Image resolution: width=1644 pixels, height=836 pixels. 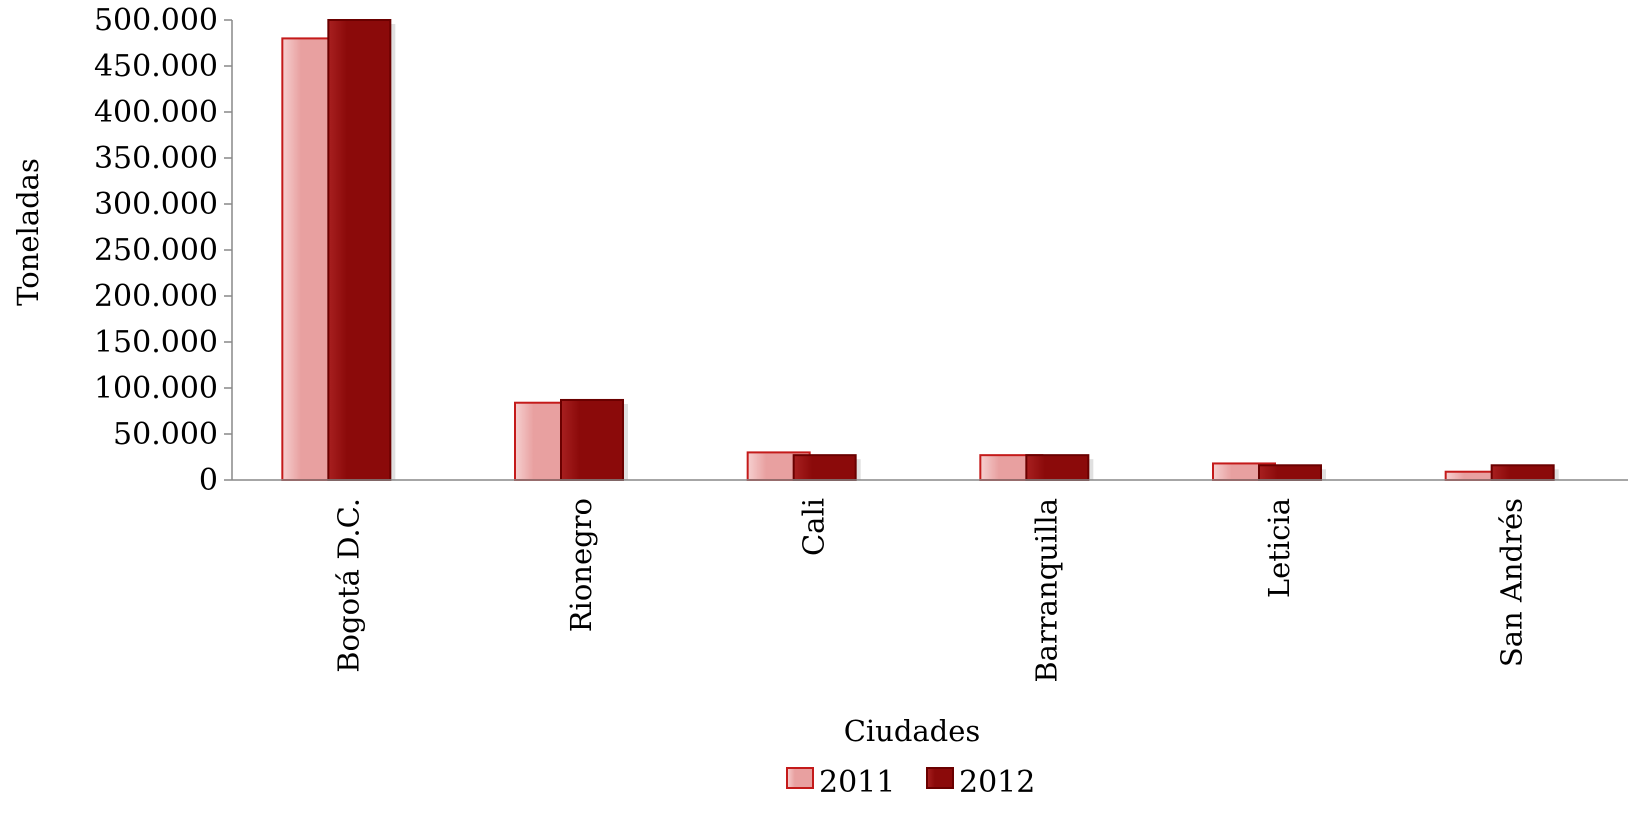 I want to click on y-tick-label: 50.000, so click(x=165, y=434).